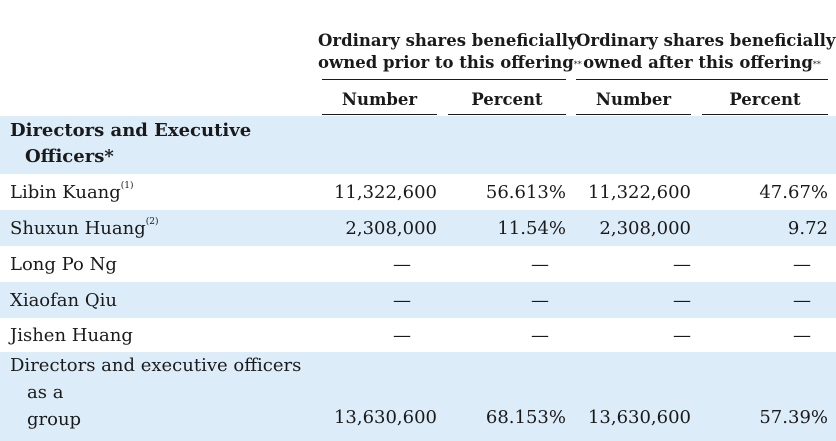 The height and width of the screenshot is (441, 836). I want to click on group-total-label-line1: Directors and executive officers, so click(156, 365).